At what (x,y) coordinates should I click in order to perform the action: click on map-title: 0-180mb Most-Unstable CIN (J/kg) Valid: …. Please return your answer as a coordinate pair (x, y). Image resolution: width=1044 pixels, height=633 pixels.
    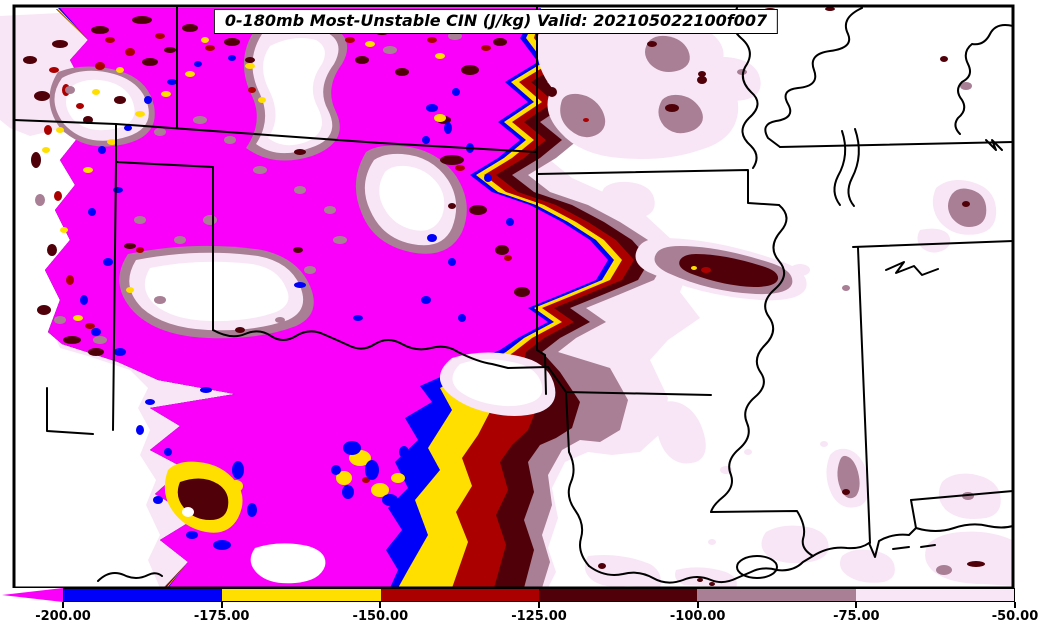
    Looking at the image, I should click on (496, 21).